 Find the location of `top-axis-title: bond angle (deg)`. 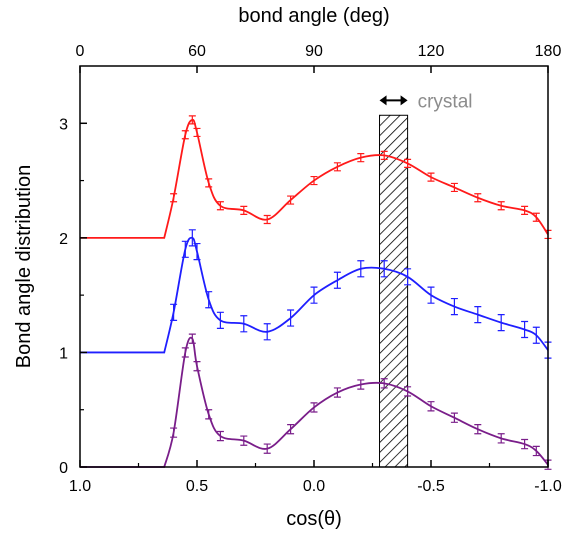

top-axis-title: bond angle (deg) is located at coordinates (313, 16).